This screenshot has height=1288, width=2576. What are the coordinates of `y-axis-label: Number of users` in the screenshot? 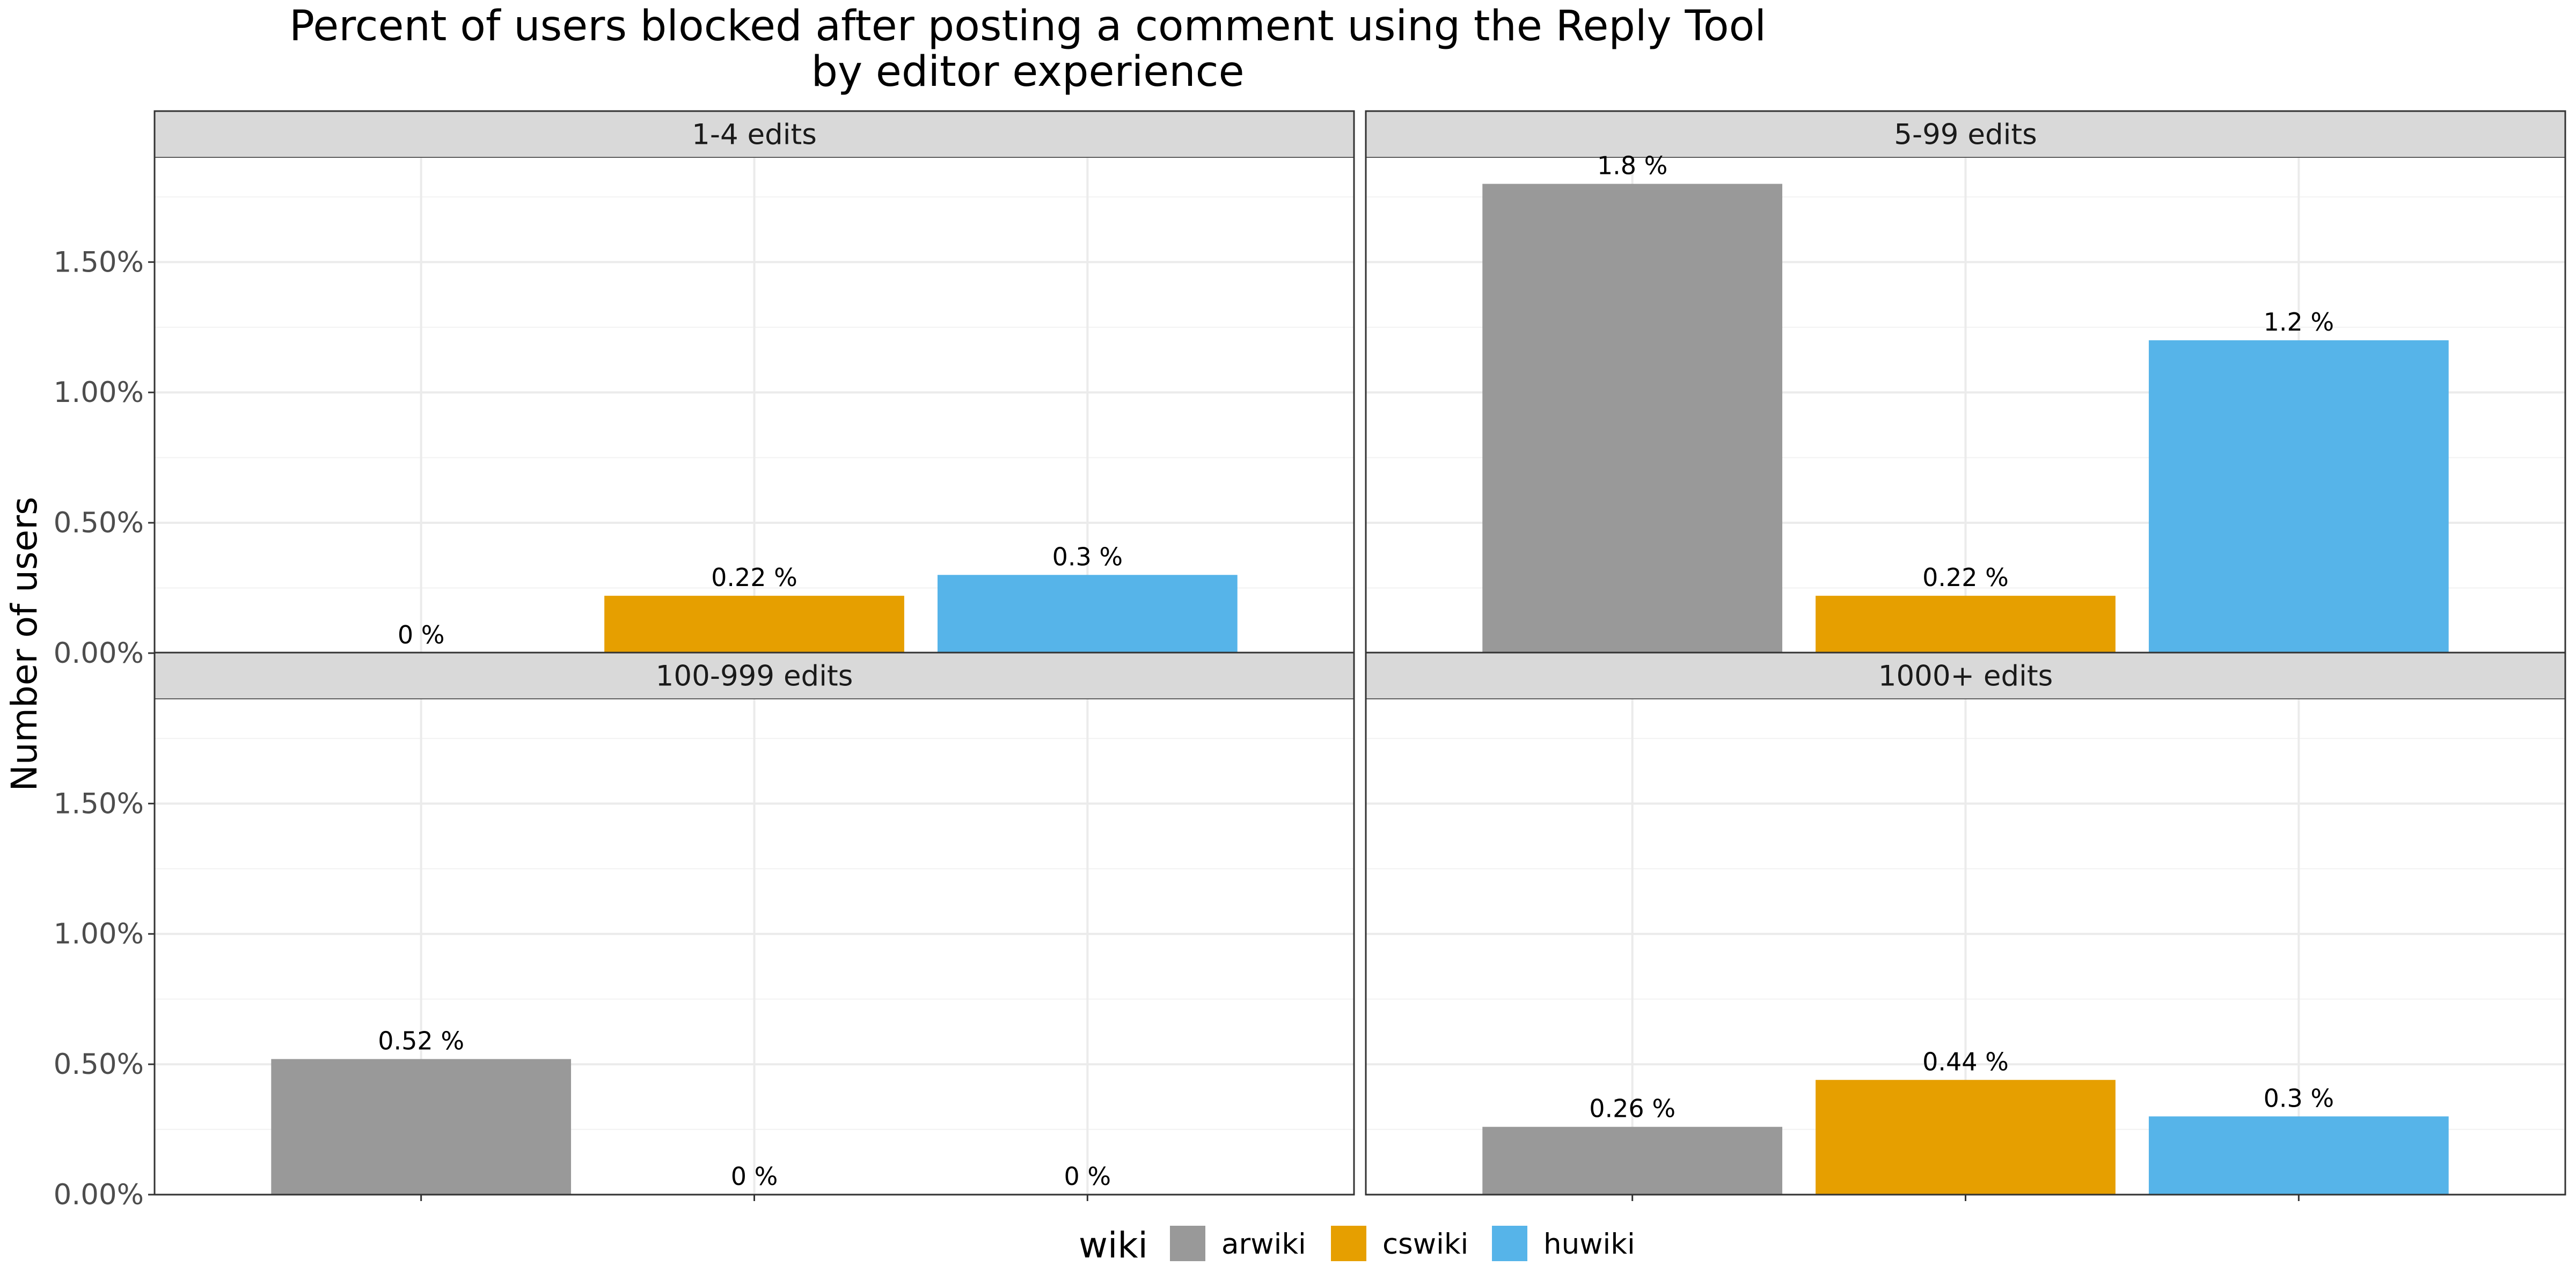 It's located at (24, 643).